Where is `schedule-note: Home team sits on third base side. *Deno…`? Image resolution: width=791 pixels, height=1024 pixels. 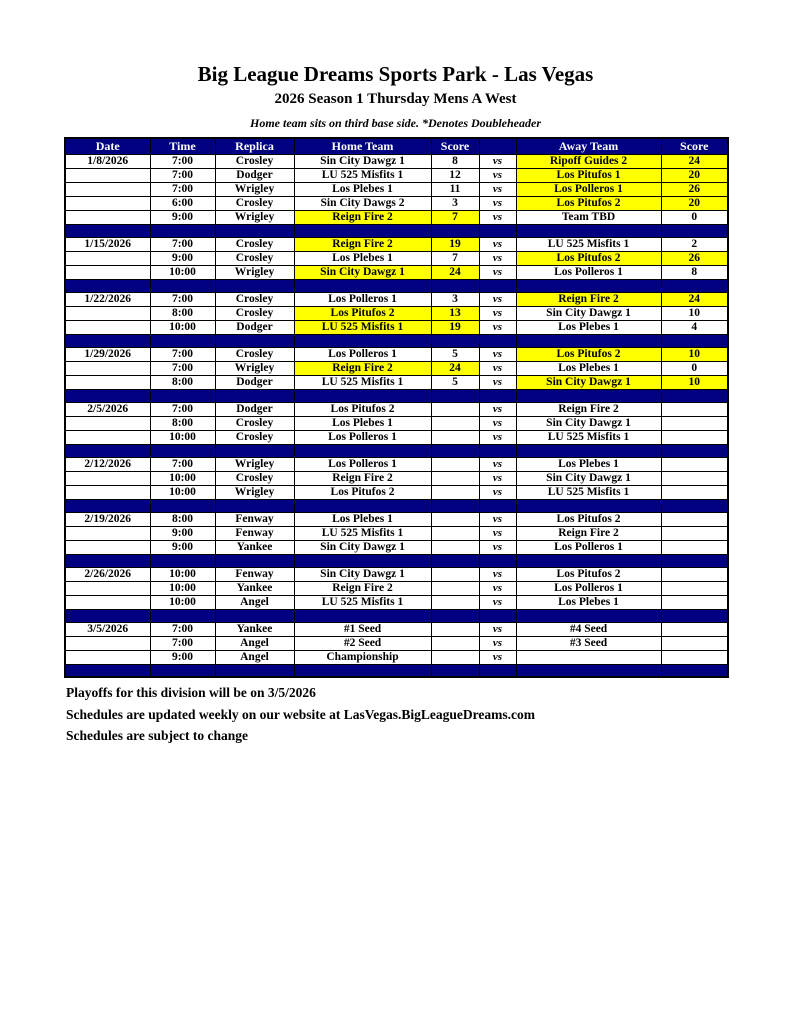
schedule-note: Home team sits on third base side. *Deno… is located at coordinates (395, 122).